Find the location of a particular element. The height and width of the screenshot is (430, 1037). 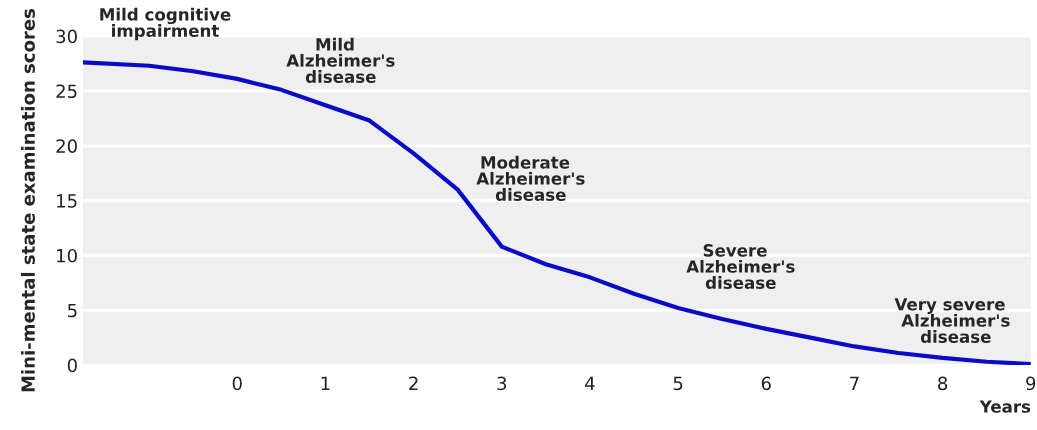

x-tick-label: 5 is located at coordinates (678, 383).